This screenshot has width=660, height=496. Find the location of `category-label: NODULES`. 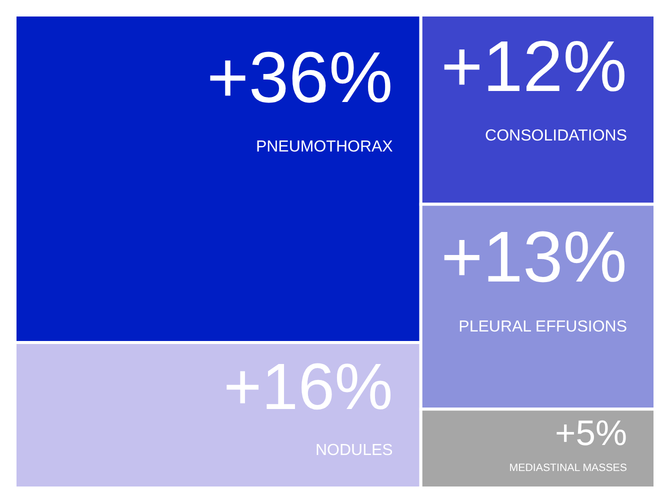

category-label: NODULES is located at coordinates (354, 451).